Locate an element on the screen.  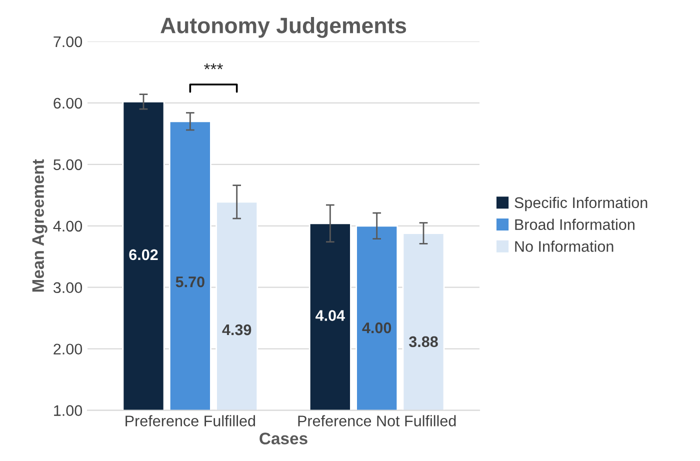
y-tick-label: 4.00 is located at coordinates (67, 226).